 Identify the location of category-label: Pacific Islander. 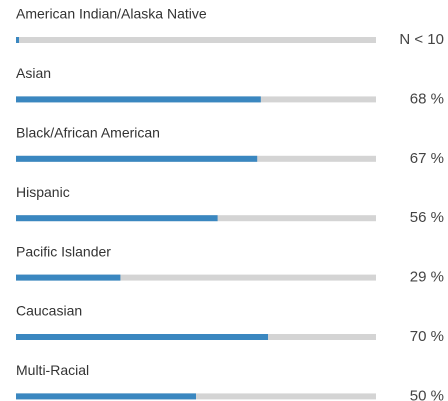
(63, 251).